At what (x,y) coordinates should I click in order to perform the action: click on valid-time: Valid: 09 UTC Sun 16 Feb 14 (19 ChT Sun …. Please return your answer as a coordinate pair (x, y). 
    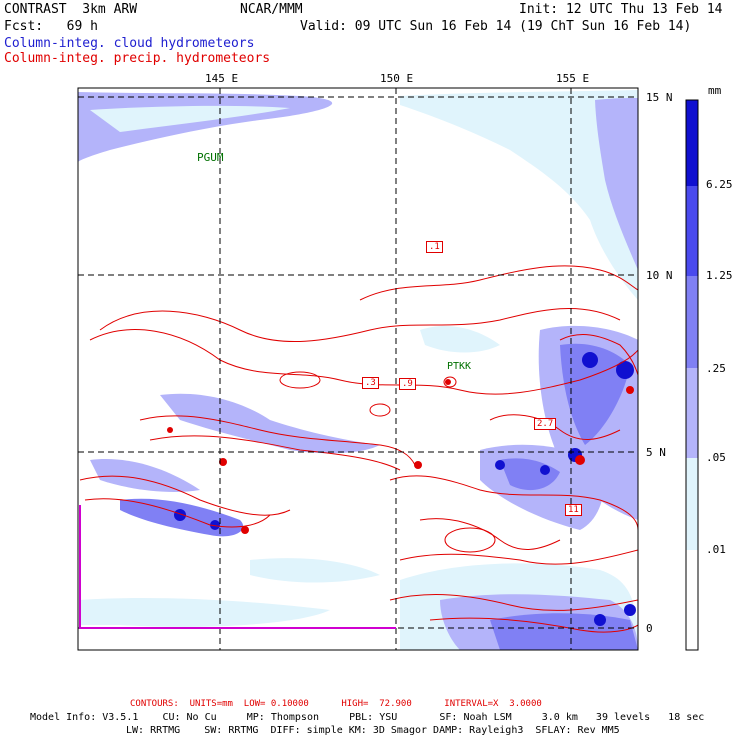
    Looking at the image, I should click on (496, 26).